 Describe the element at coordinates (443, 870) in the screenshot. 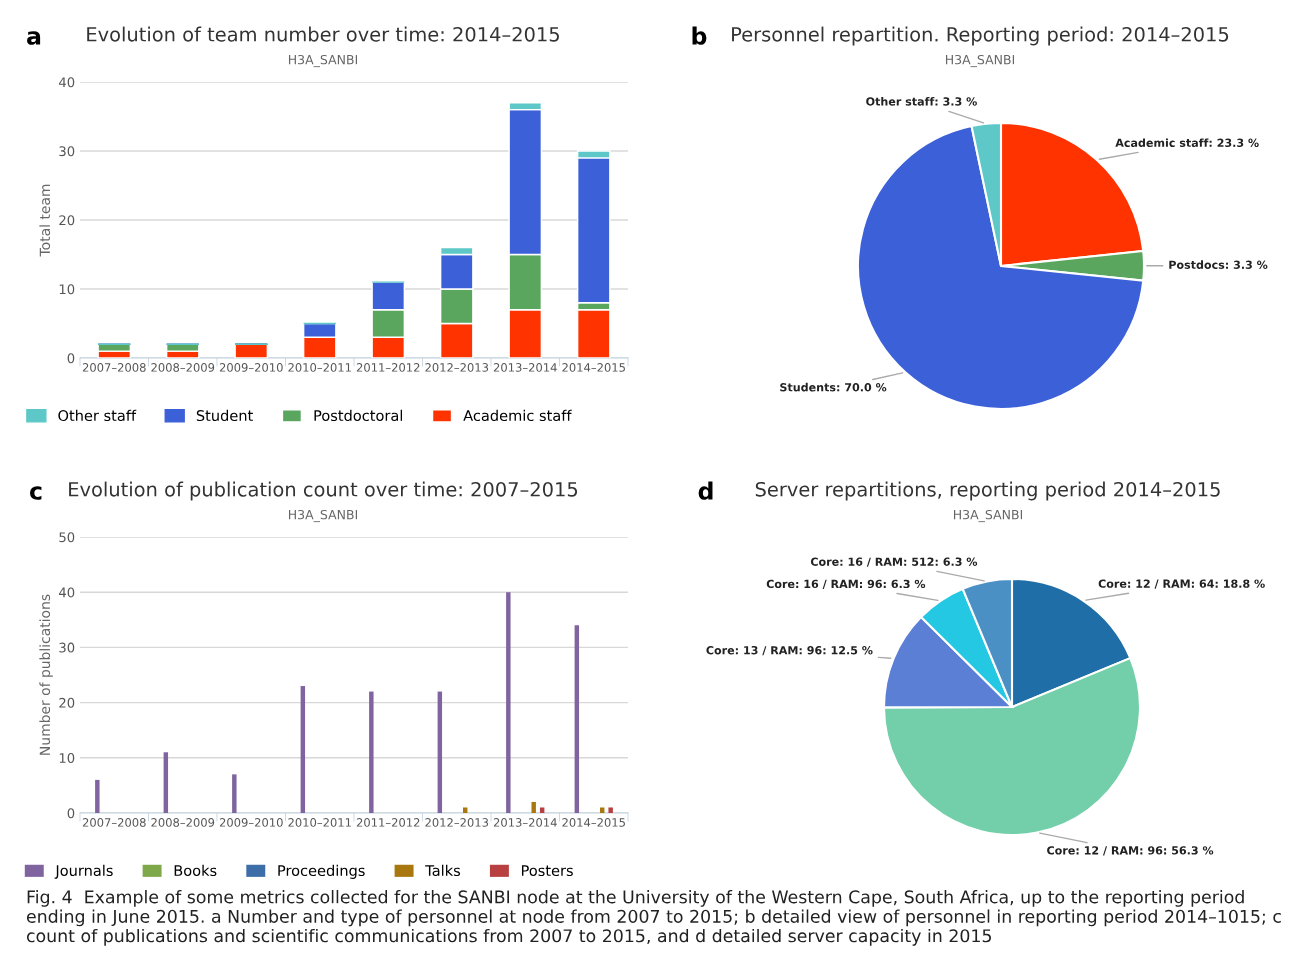

I see `legend-label: Talks` at that location.